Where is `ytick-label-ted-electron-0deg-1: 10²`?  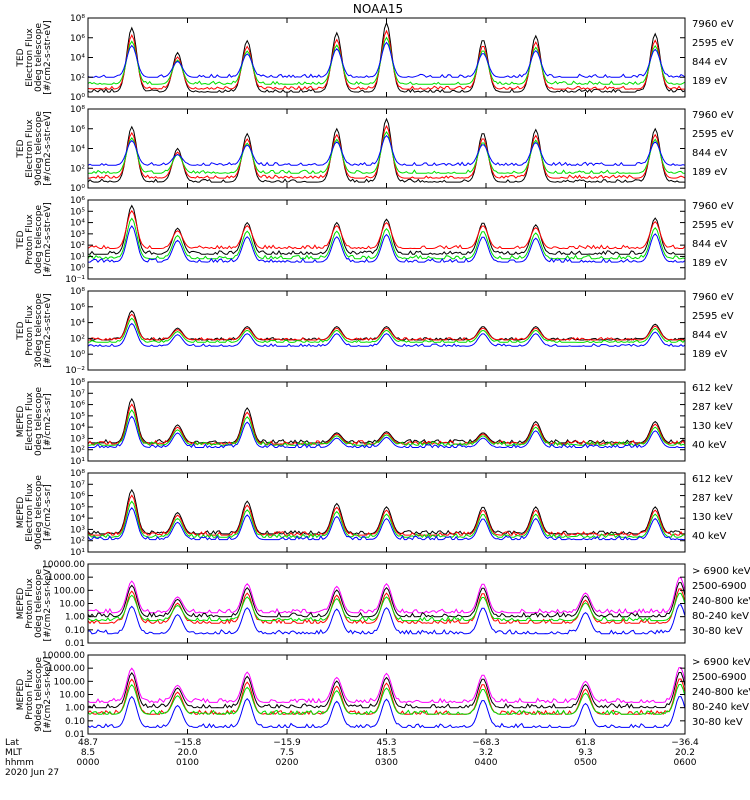 ytick-label-ted-electron-0deg-1: 10² is located at coordinates (77, 78).